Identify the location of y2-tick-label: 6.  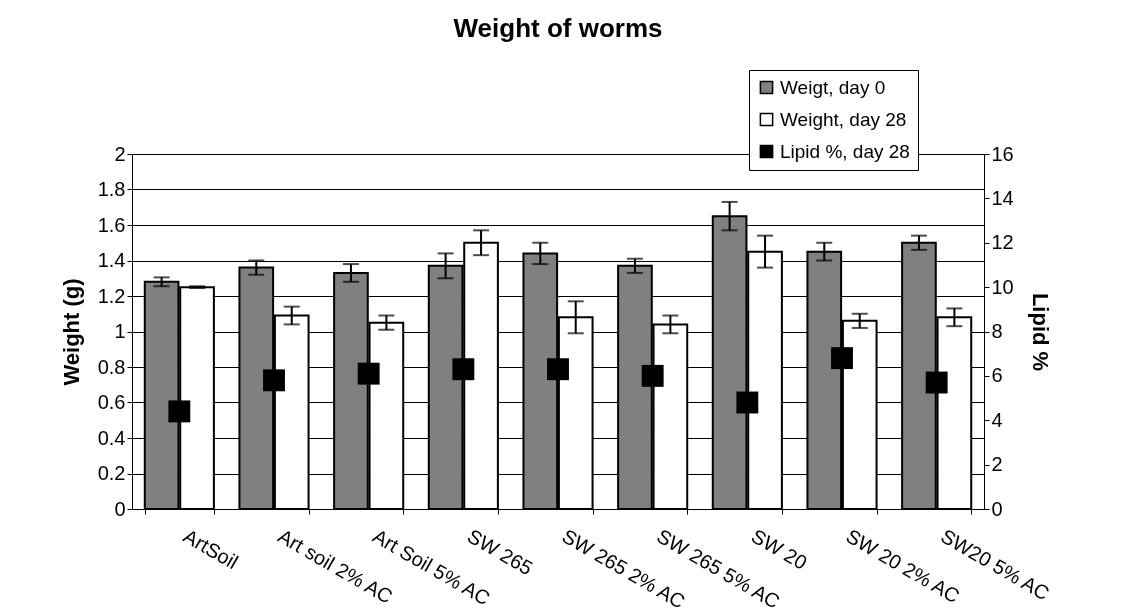
(997, 375).